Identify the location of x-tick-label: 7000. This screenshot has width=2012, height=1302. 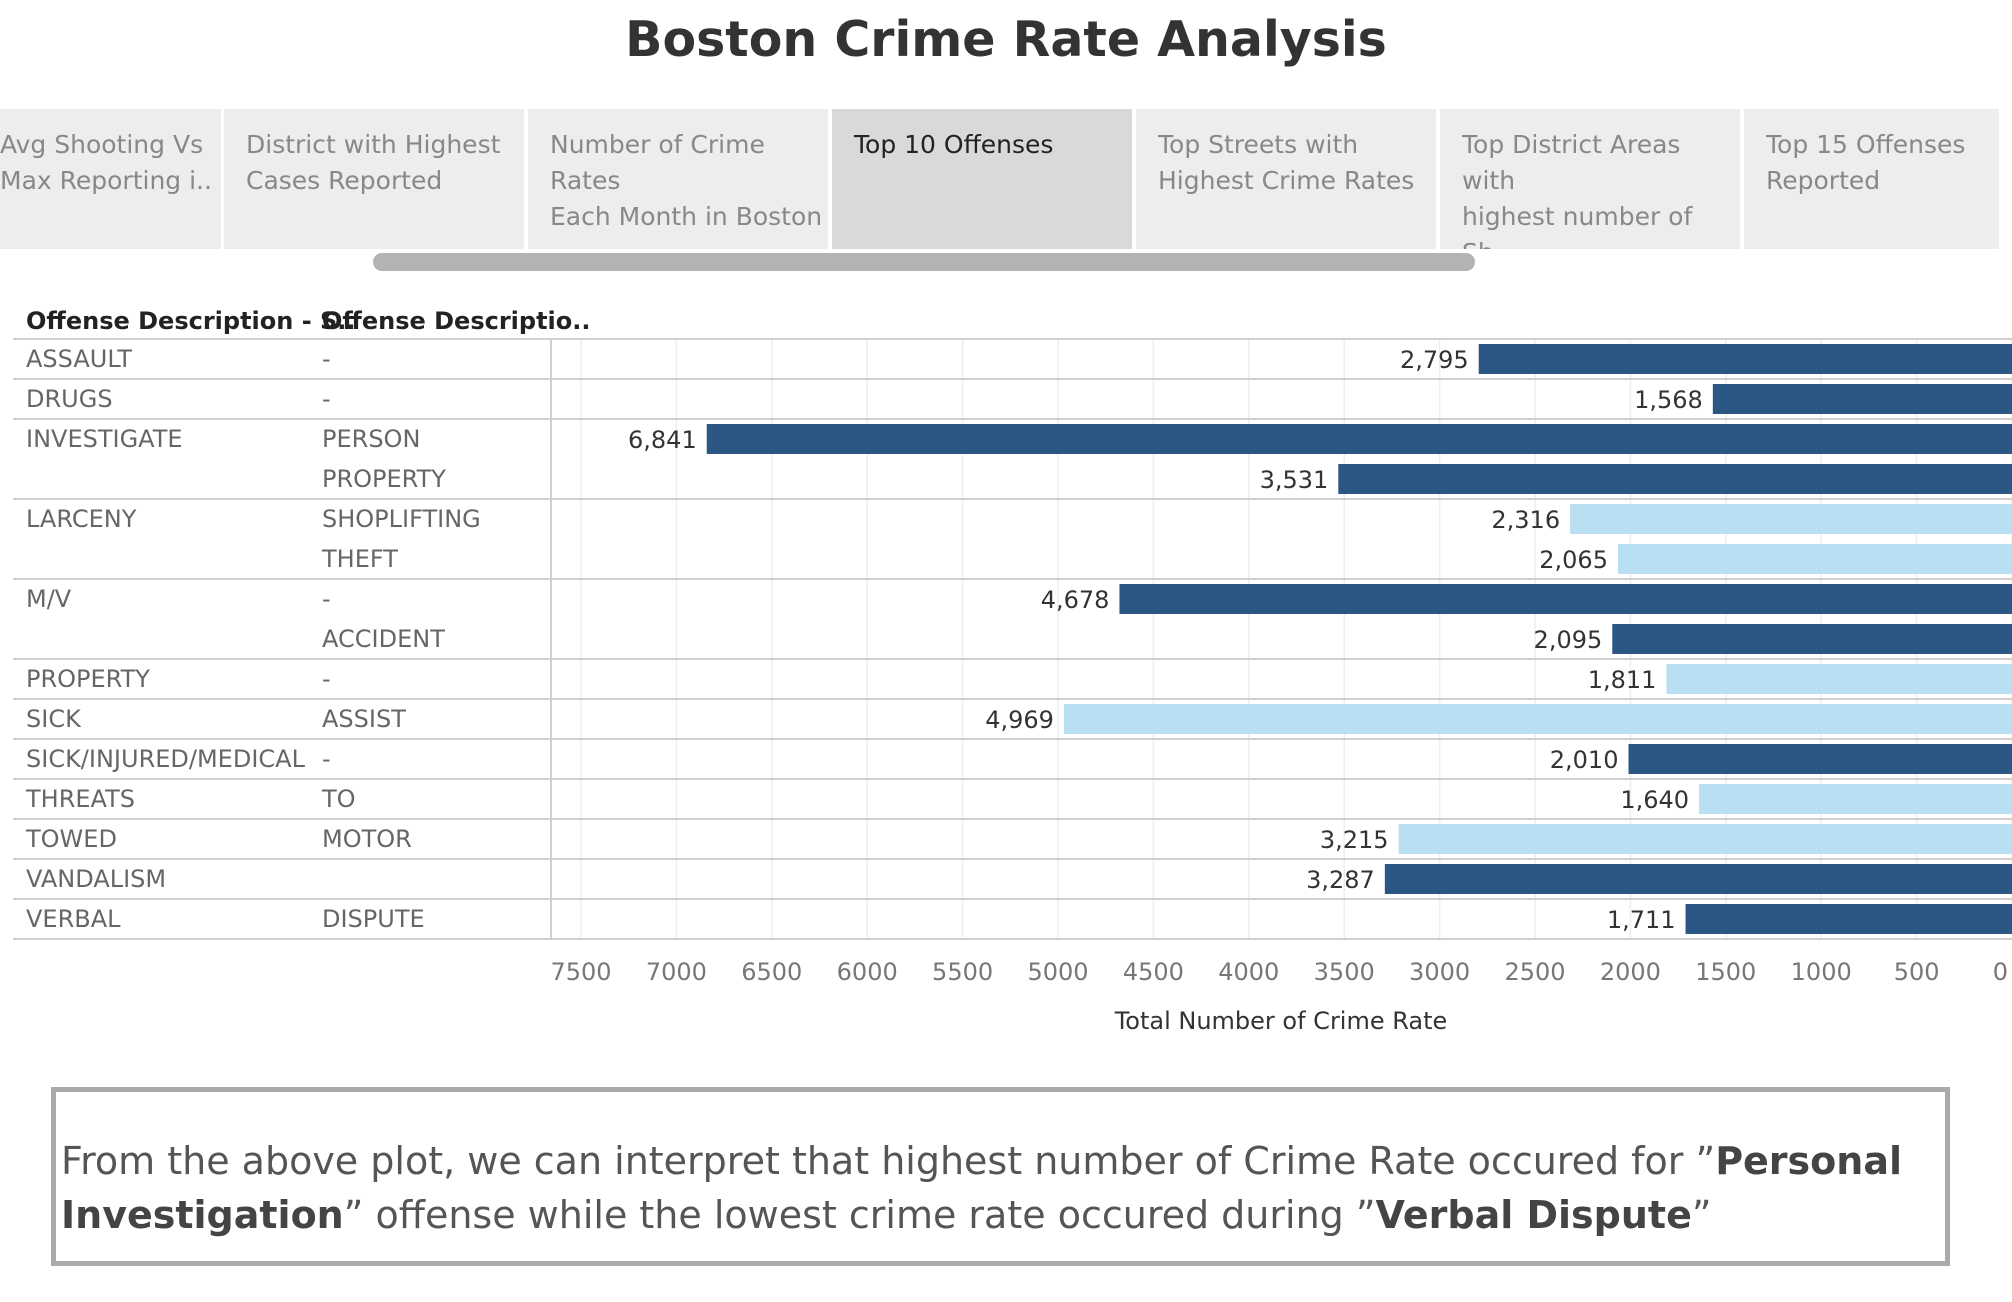
(676, 972).